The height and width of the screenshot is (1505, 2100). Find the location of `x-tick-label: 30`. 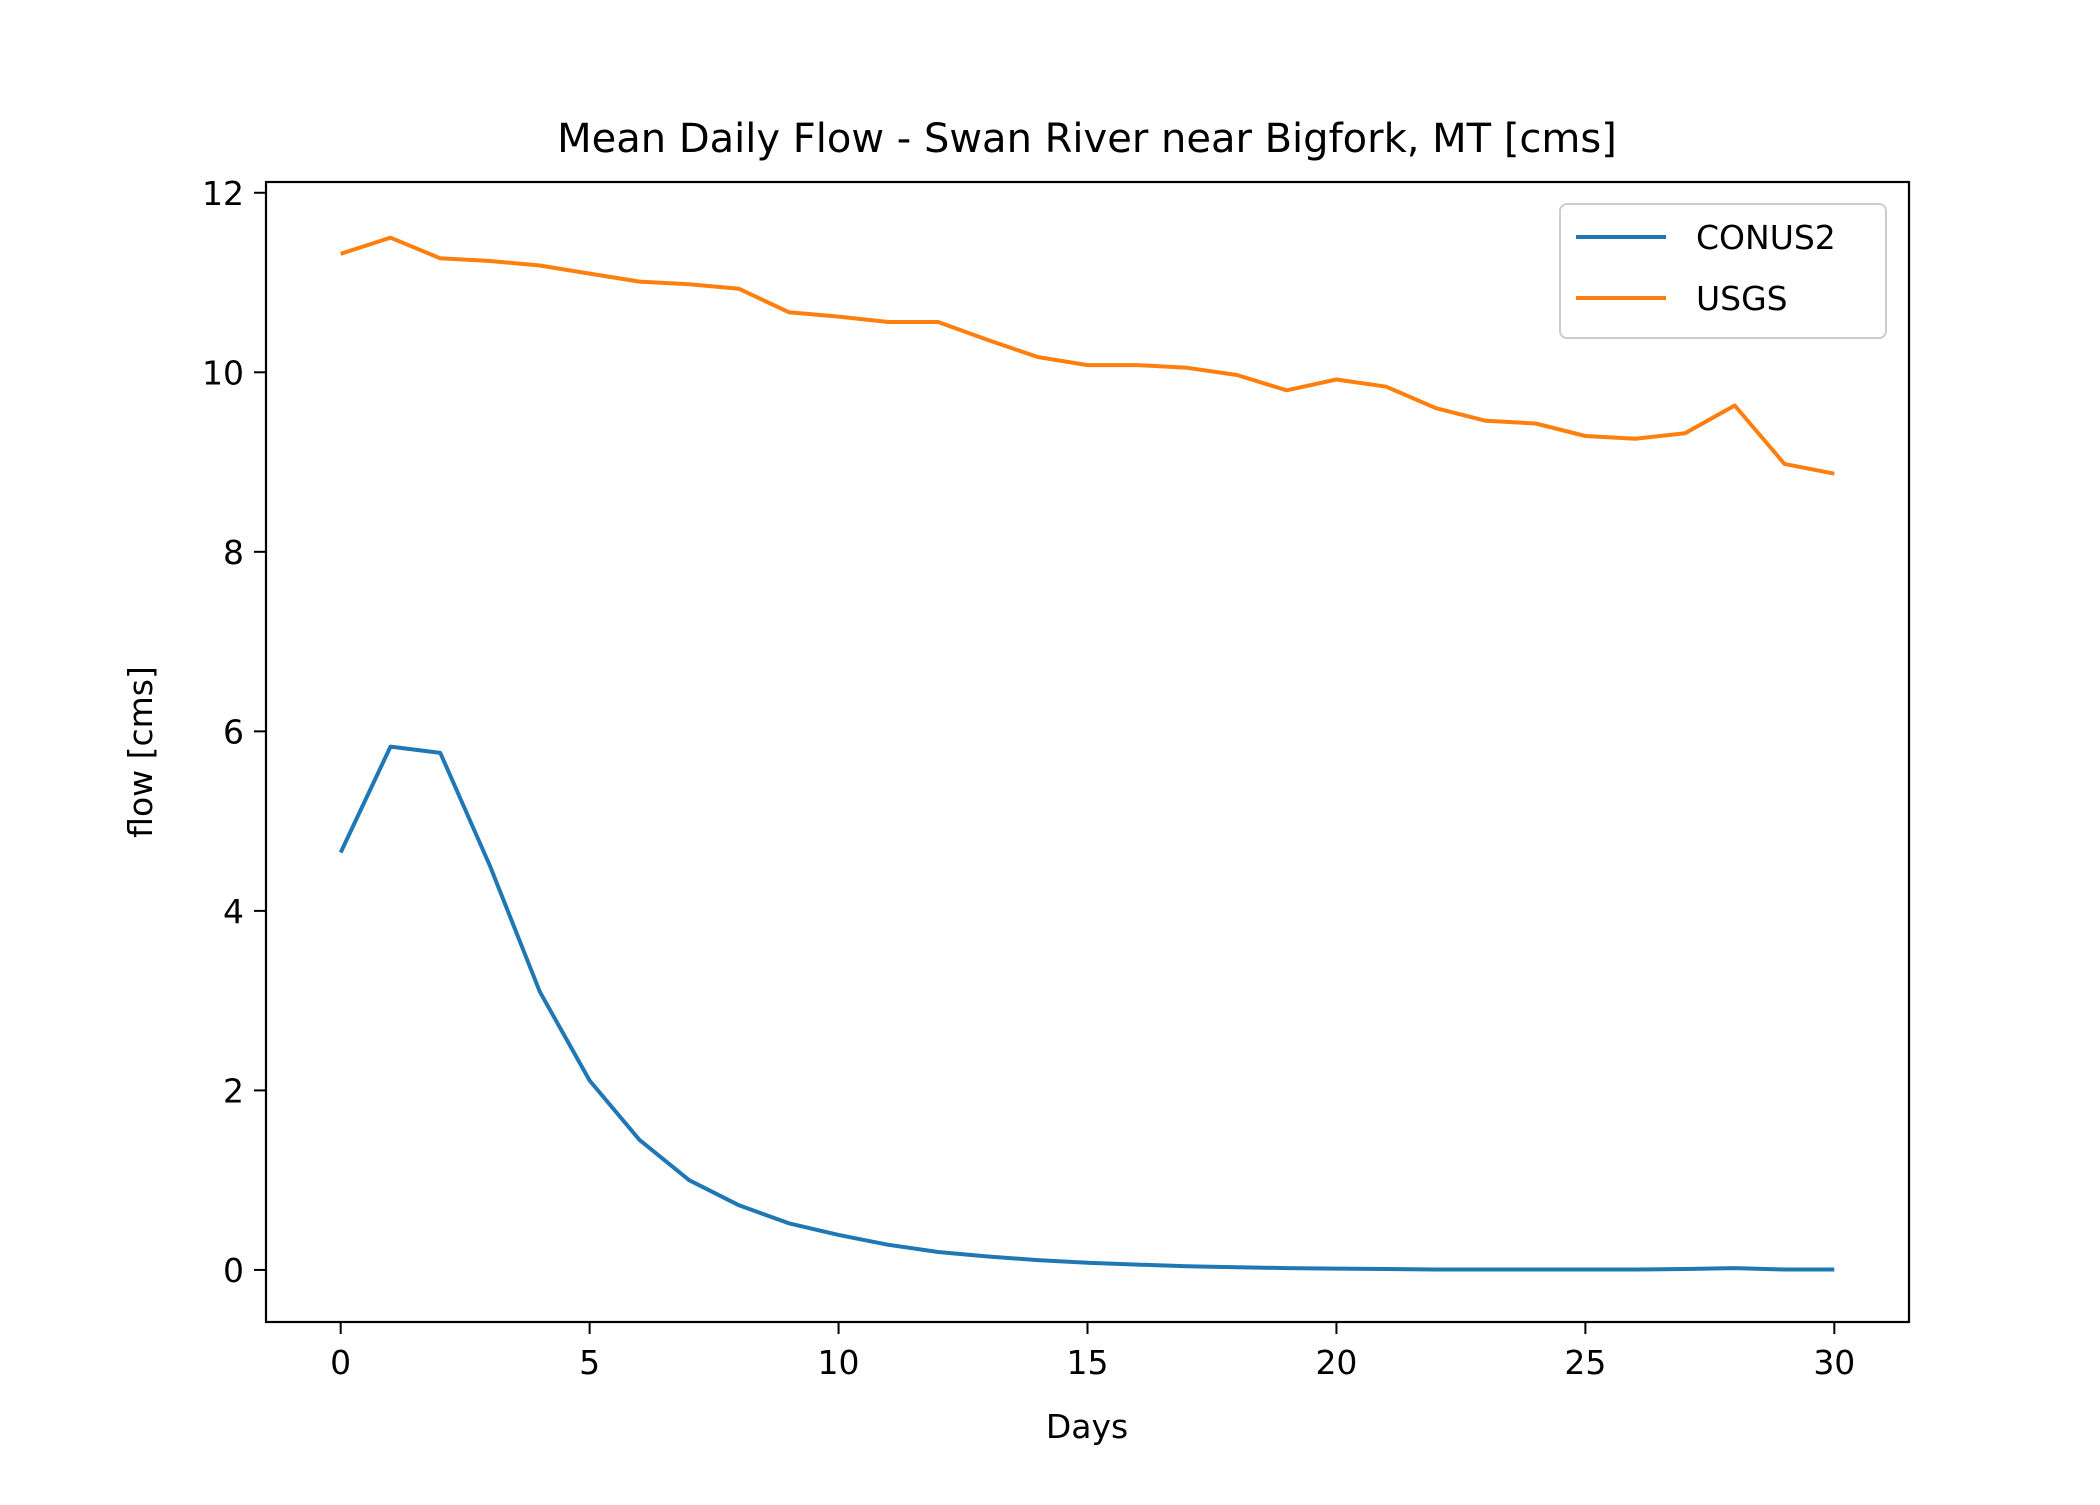

x-tick-label: 30 is located at coordinates (1834, 1362).